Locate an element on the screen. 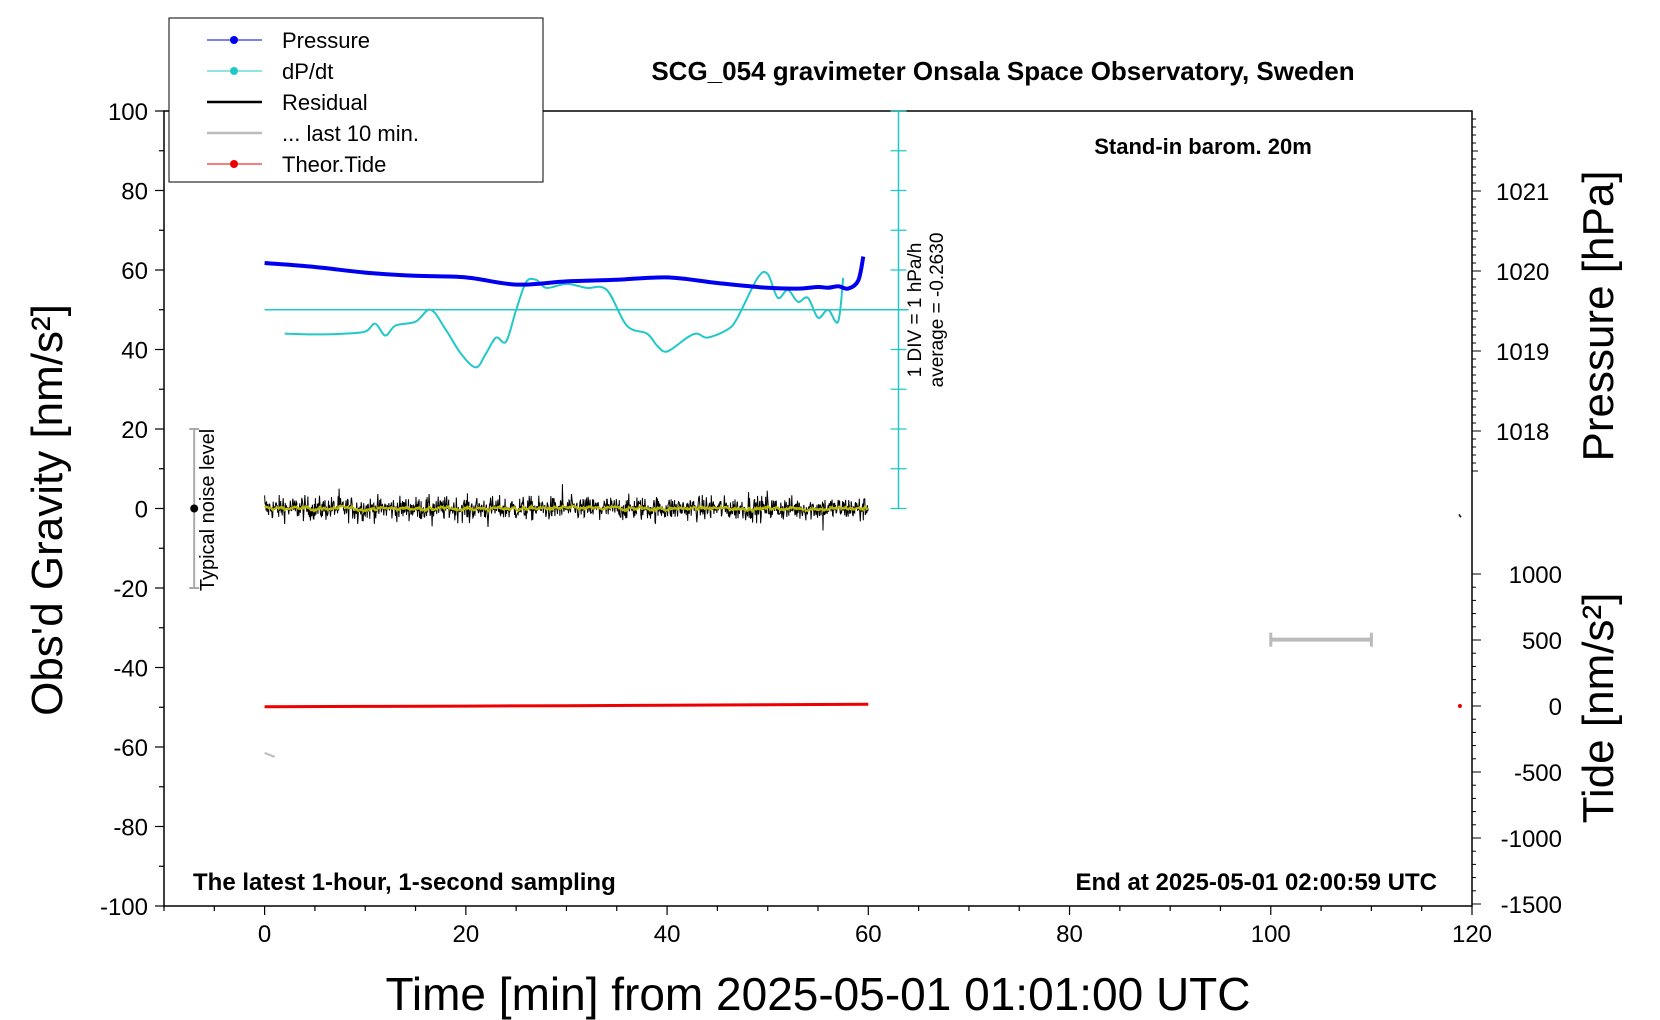  series-residual is located at coordinates (566, 507).